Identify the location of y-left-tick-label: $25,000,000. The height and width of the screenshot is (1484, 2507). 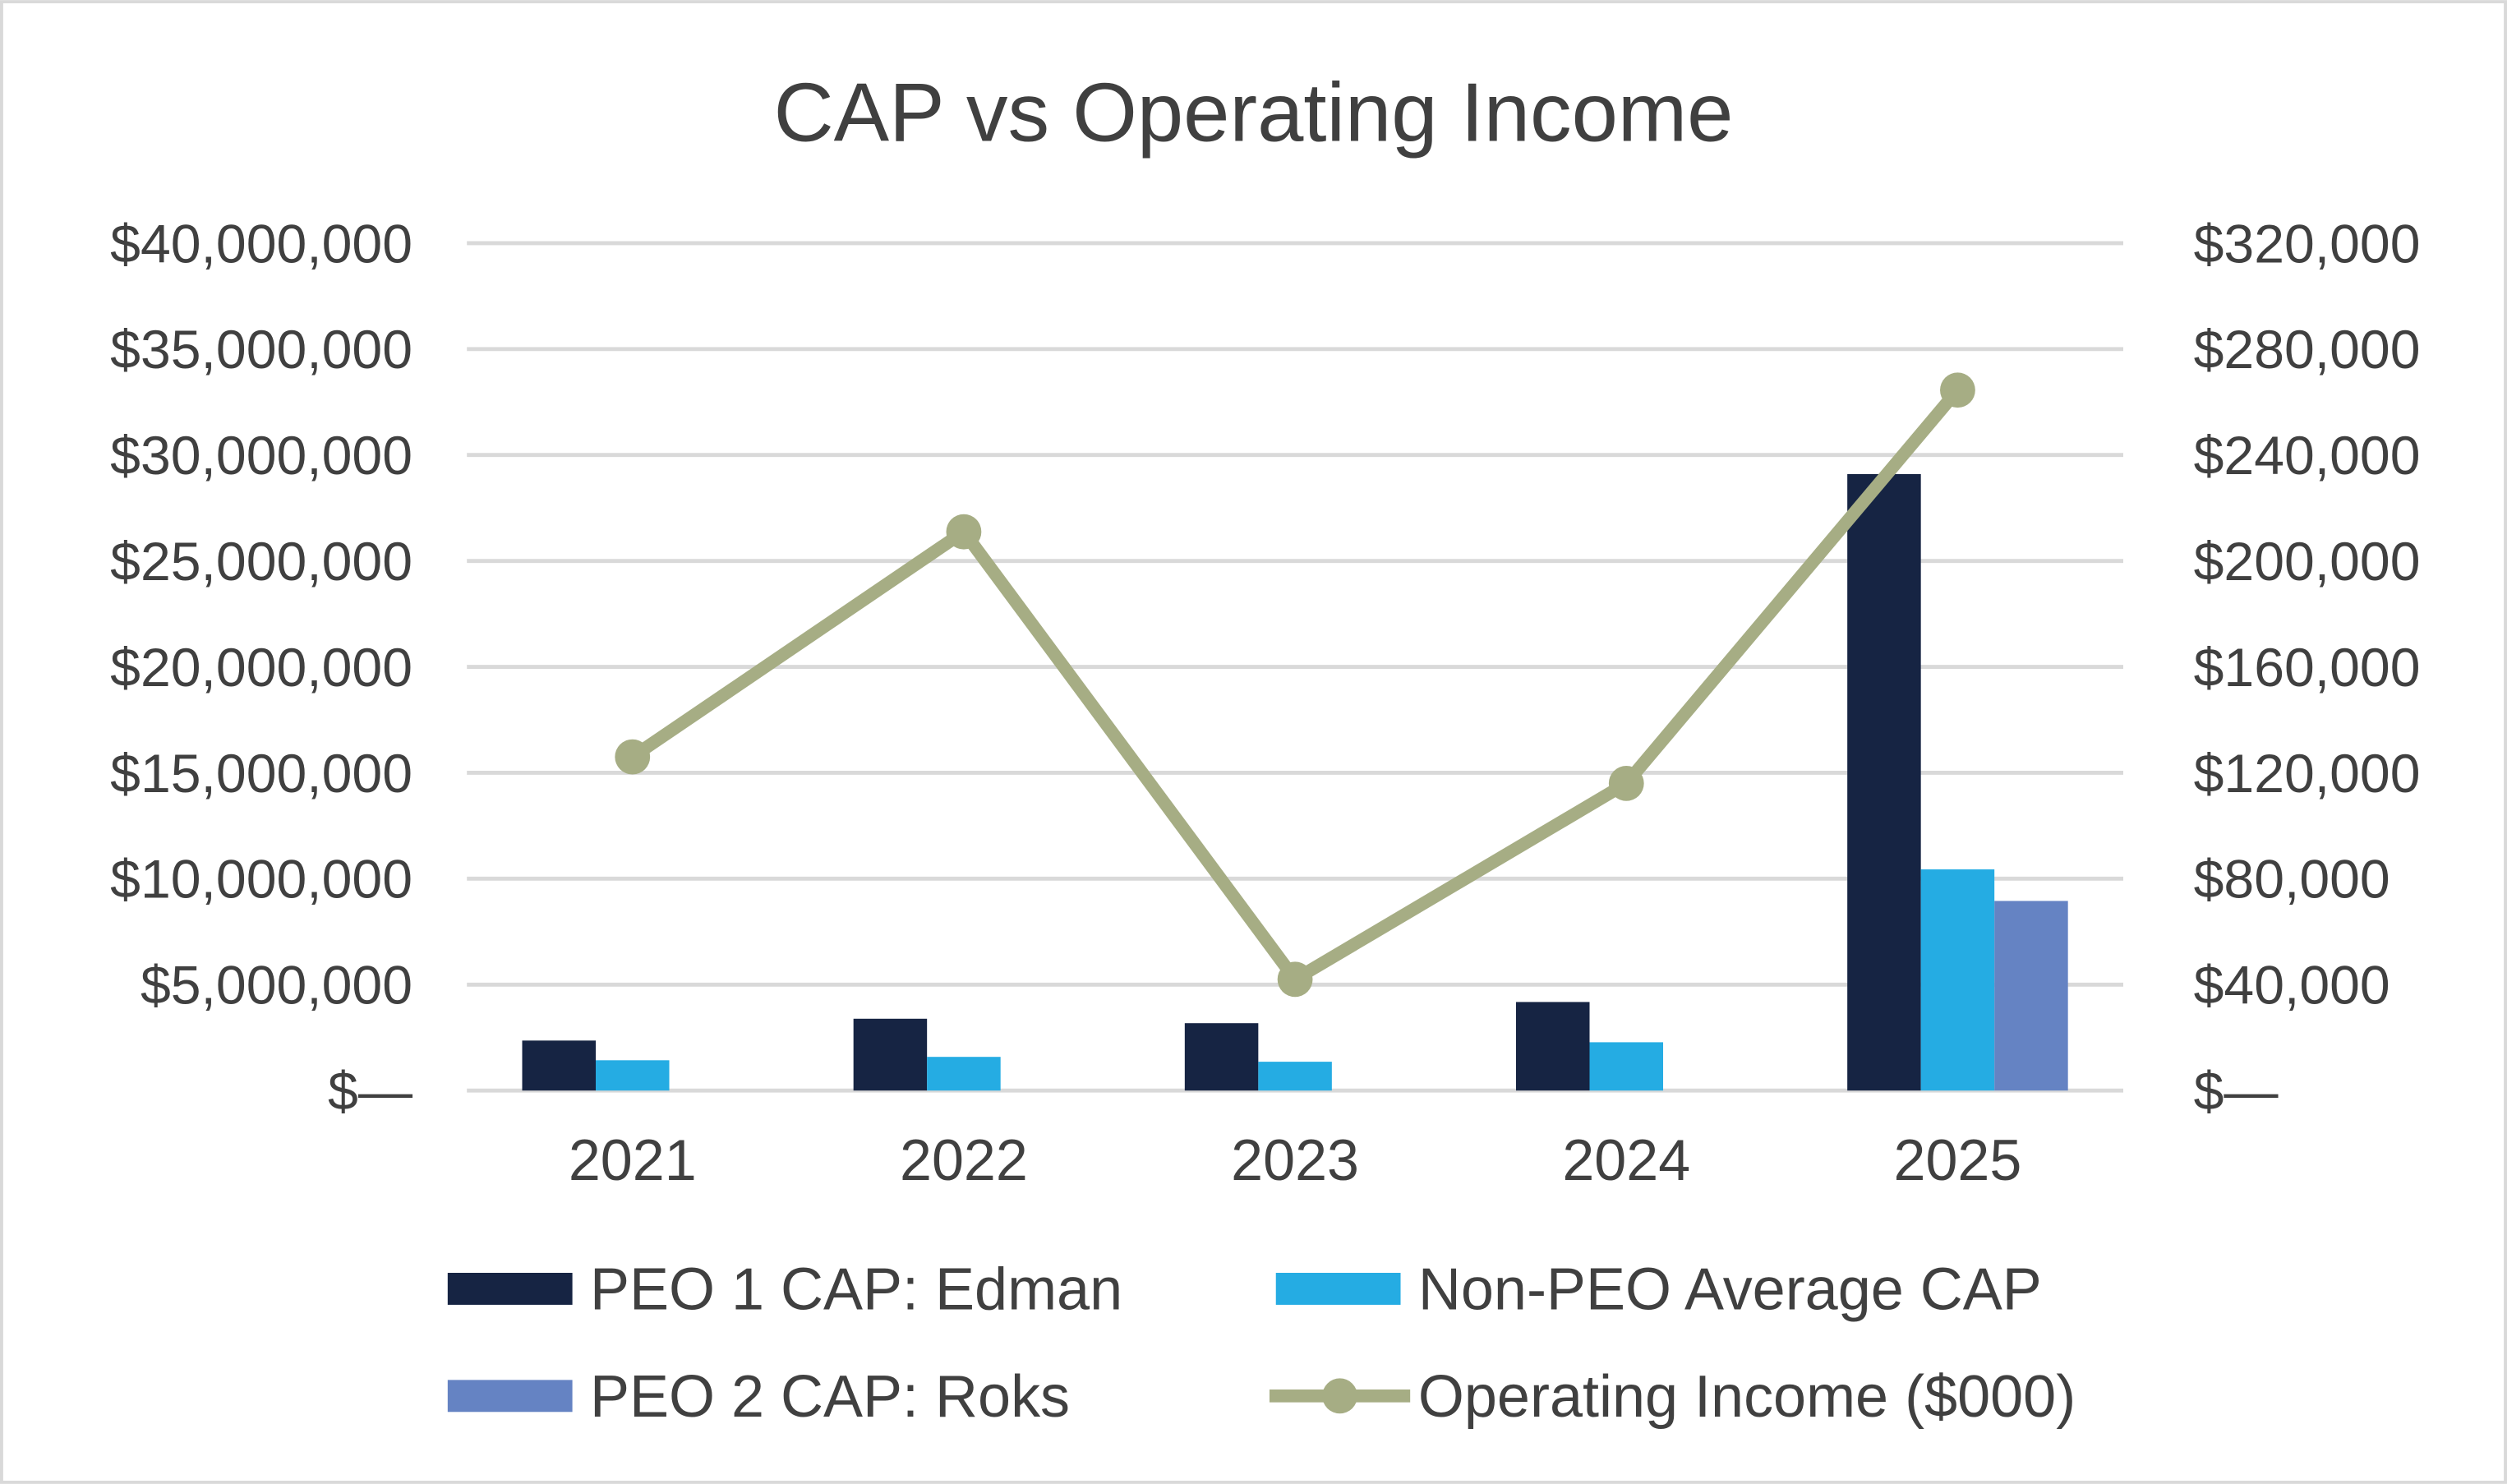
(261, 562).